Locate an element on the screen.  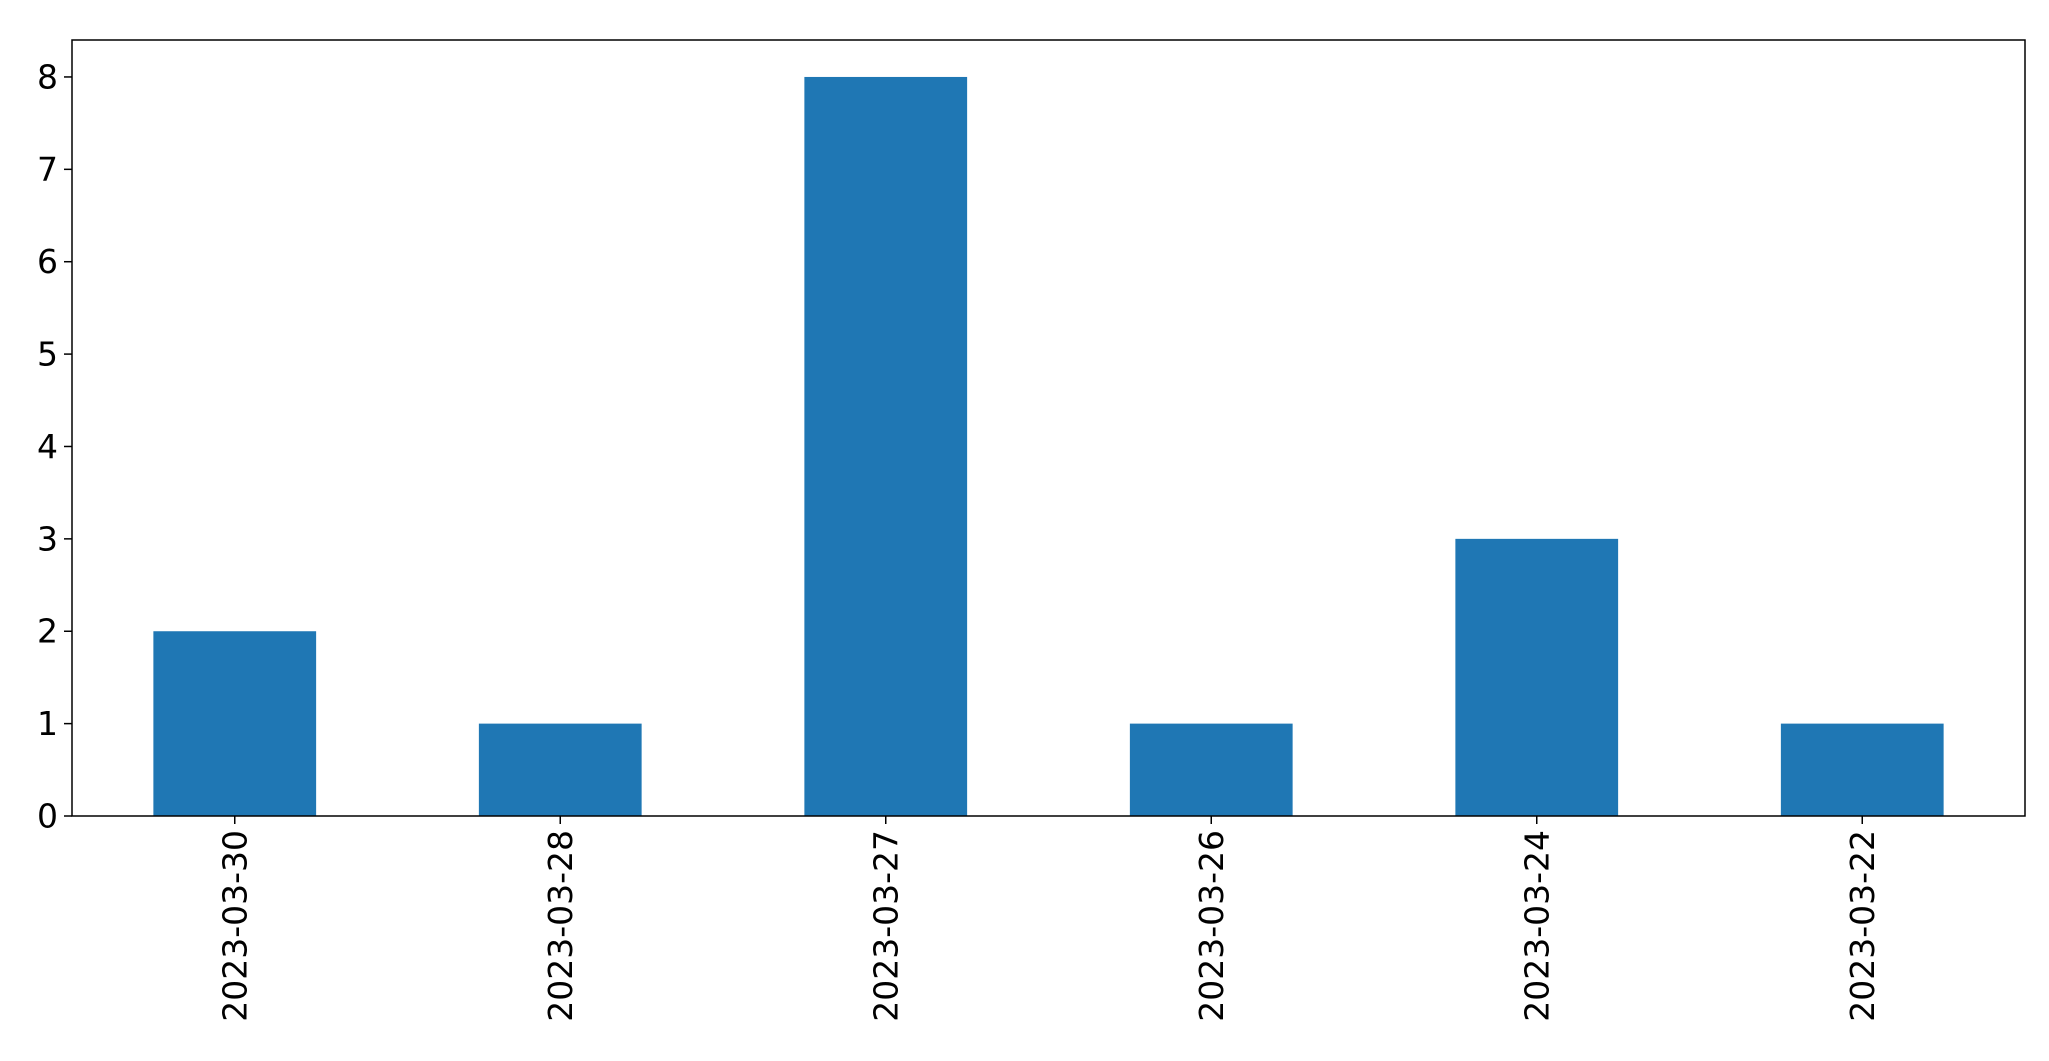
x-tick-label: 2023-03-30 is located at coordinates (234, 926).